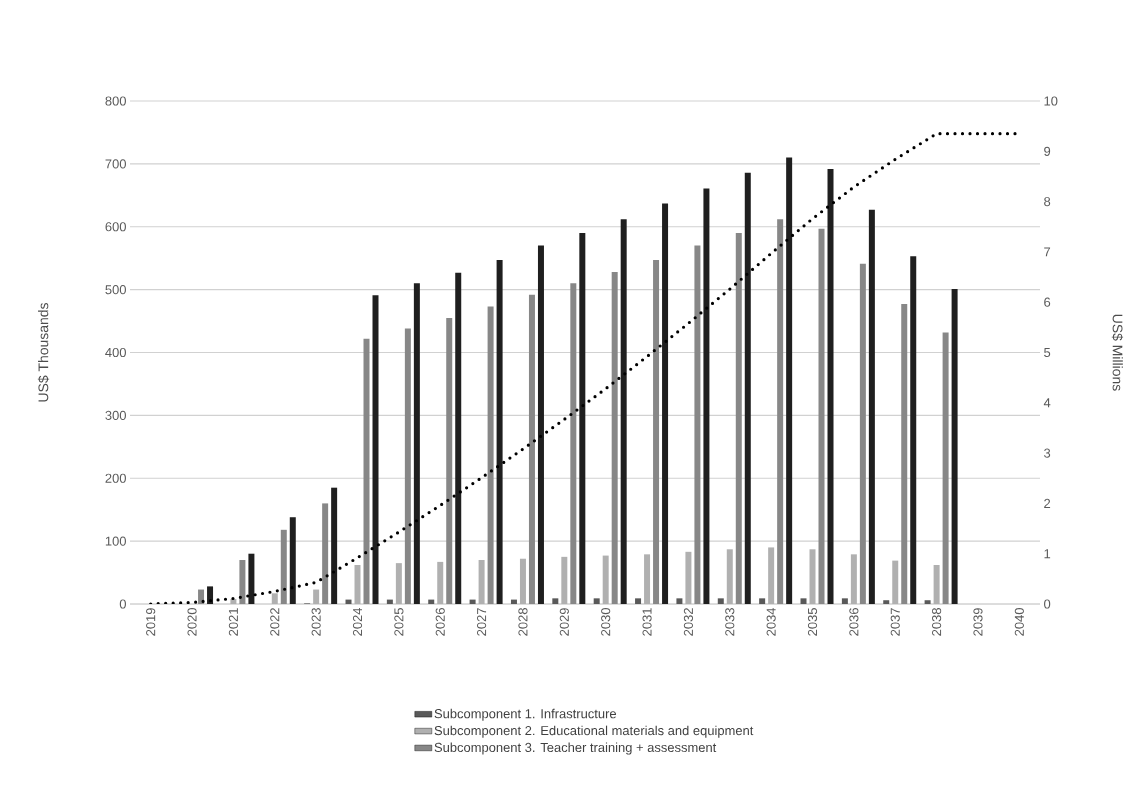 The height and width of the screenshot is (812, 1144). Describe the element at coordinates (1047, 202) in the screenshot. I see `y2-tick-label: 8` at that location.